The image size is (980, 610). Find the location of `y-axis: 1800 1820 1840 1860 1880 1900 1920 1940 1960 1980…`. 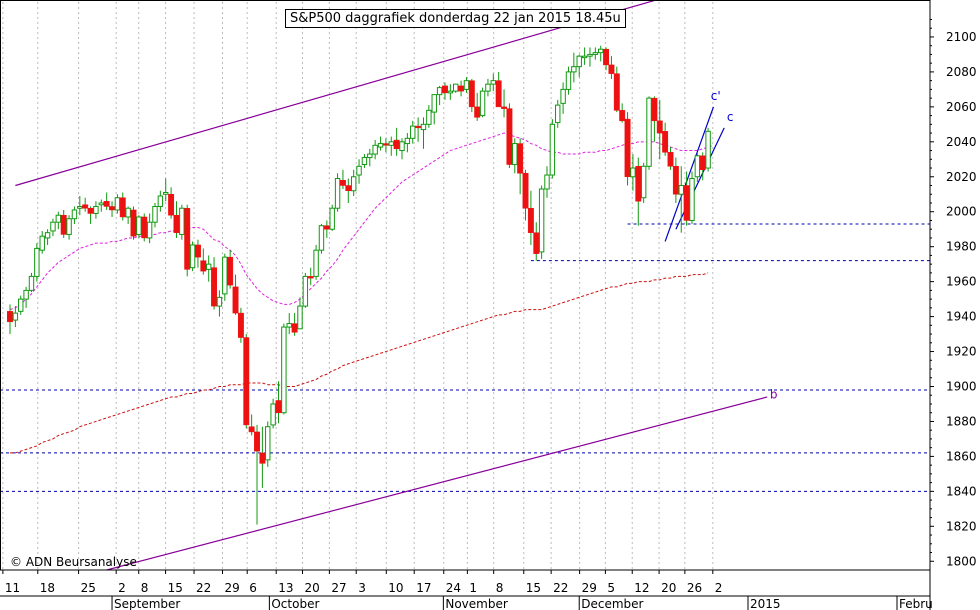

y-axis: 1800 1820 1840 1860 1880 1900 1920 1940 1960 1980… is located at coordinates (953, 293).